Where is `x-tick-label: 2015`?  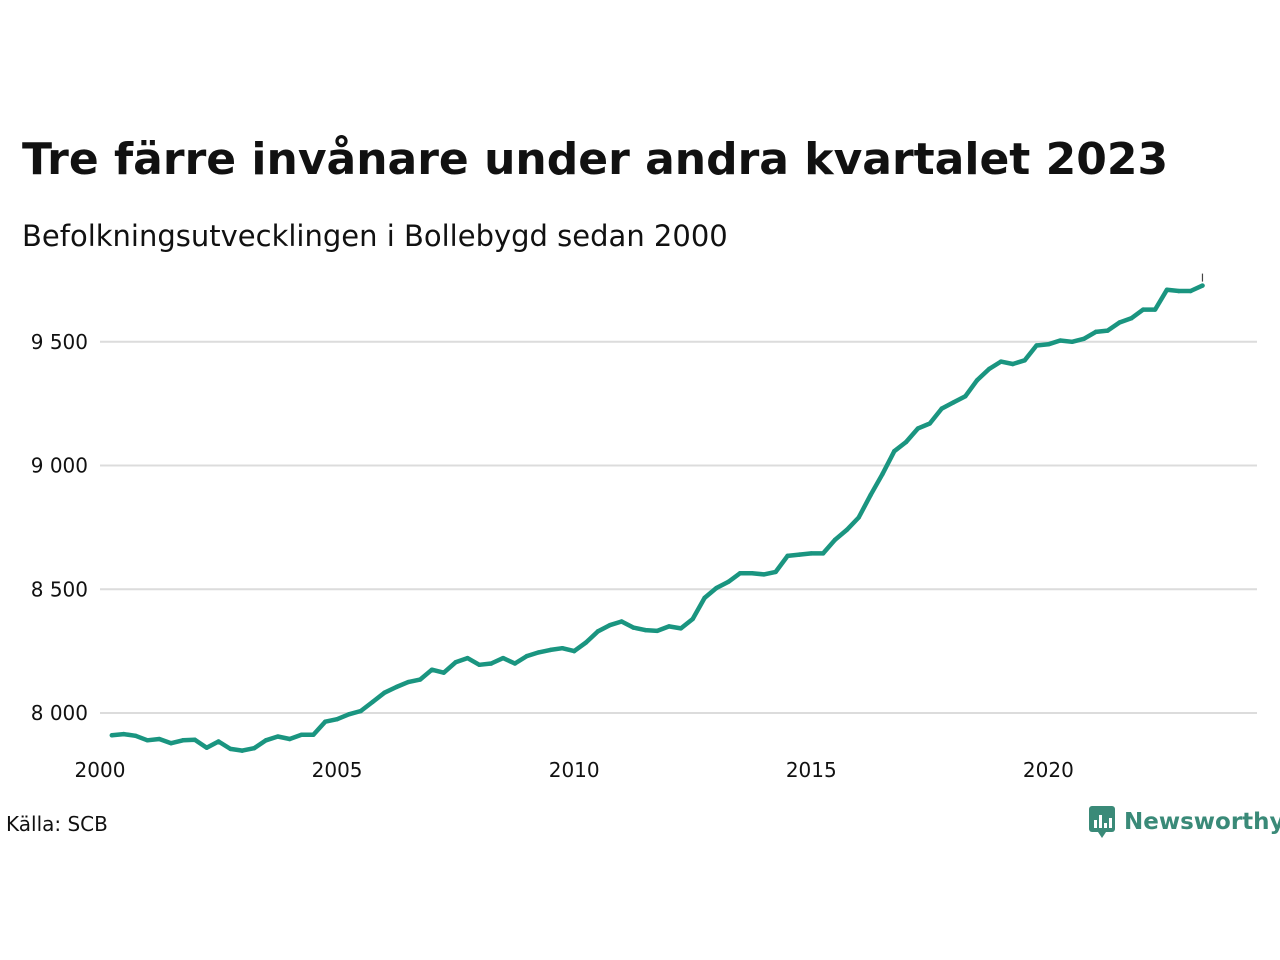 x-tick-label: 2015 is located at coordinates (811, 770).